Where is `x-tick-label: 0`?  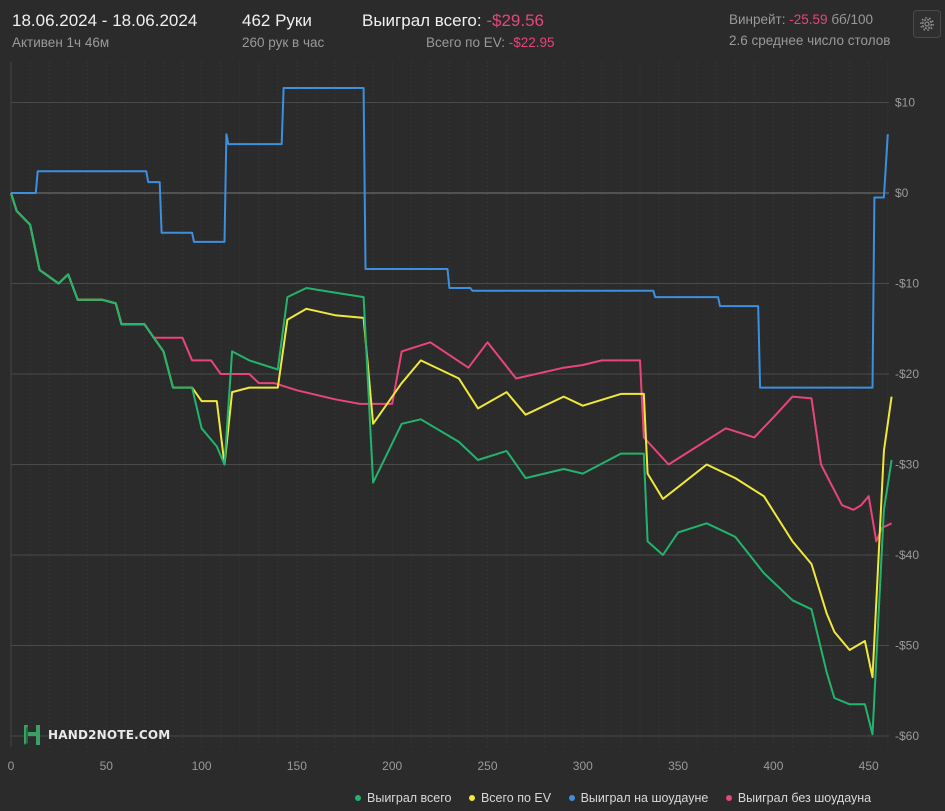 x-tick-label: 0 is located at coordinates (11, 766).